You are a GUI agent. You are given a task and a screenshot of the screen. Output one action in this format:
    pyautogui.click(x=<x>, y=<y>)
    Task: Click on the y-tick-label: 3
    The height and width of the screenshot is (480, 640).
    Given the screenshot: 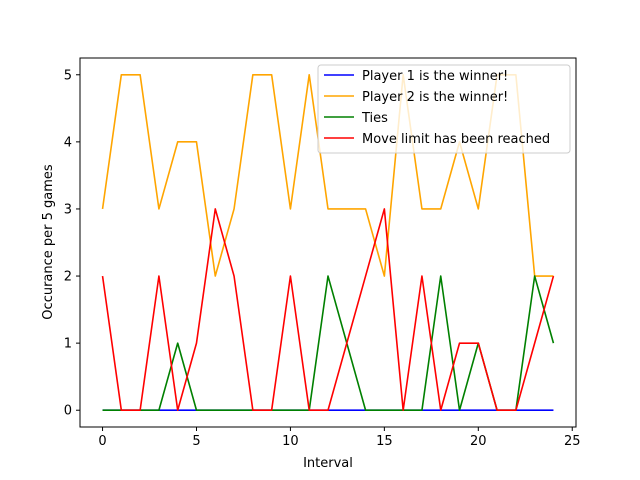 What is the action you would take?
    pyautogui.click(x=68, y=209)
    